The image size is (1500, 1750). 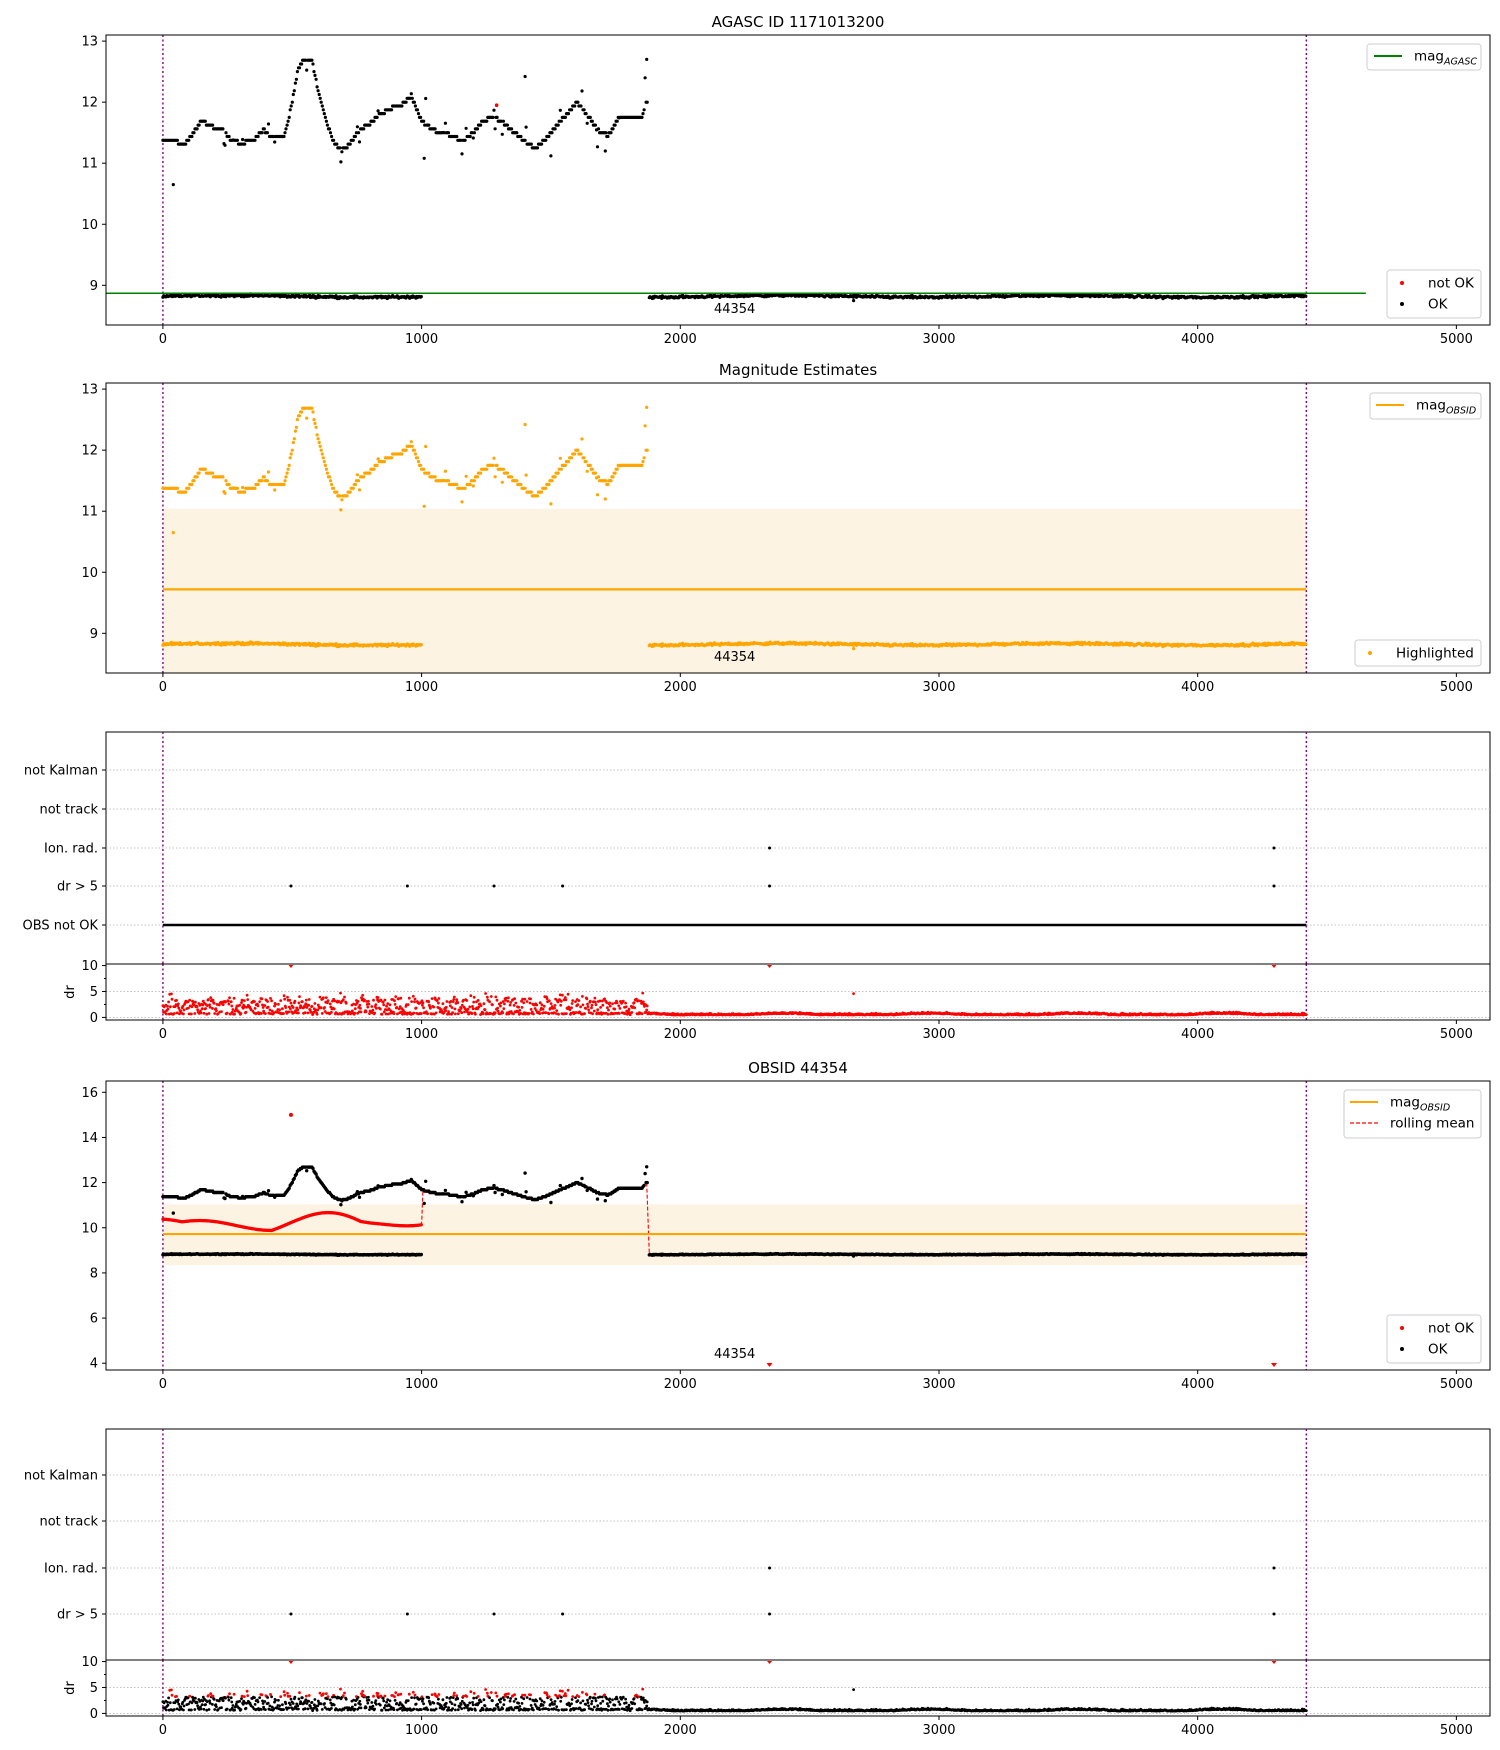 I want to click on dr1-points, so click(x=734, y=1004).